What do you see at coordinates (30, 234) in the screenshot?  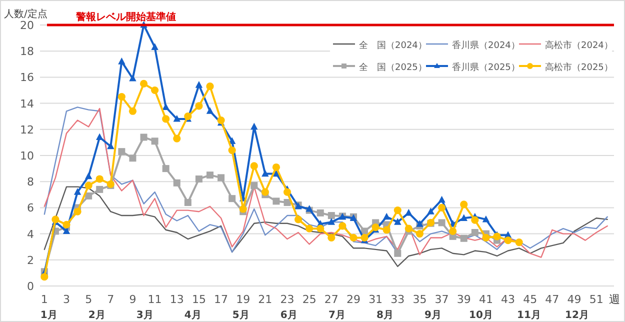 I see `y-tick-label: 4` at bounding box center [30, 234].